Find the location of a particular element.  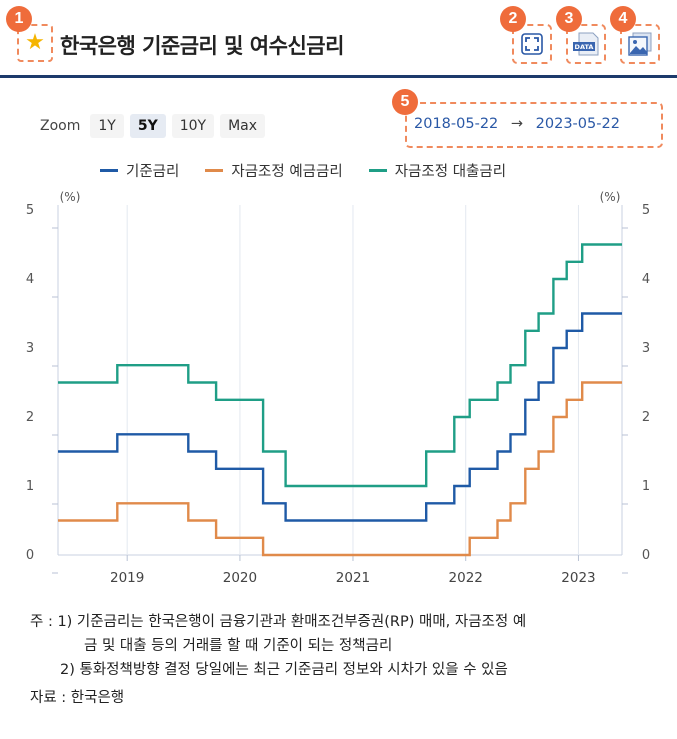

y-tick-label-right: 3 is located at coordinates (646, 348).